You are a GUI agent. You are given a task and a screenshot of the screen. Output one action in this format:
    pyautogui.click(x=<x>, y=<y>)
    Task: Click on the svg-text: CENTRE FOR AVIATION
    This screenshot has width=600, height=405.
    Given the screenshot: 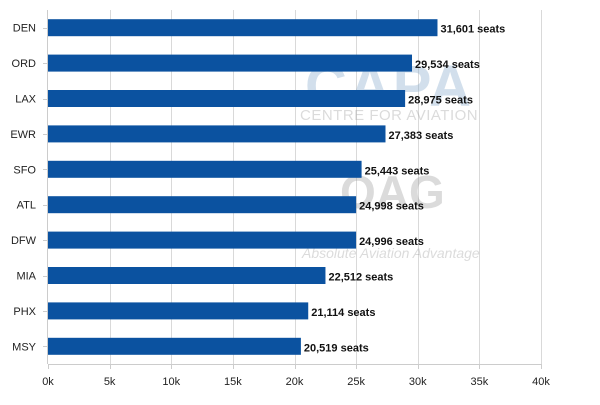 What is the action you would take?
    pyautogui.click(x=389, y=115)
    